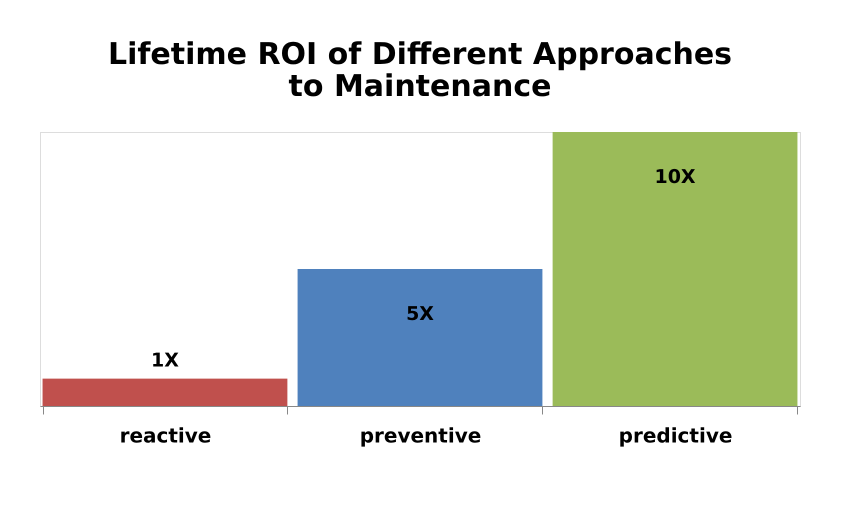 The width and height of the screenshot is (850, 529). What do you see at coordinates (675, 177) in the screenshot?
I see `data-label: 10X` at bounding box center [675, 177].